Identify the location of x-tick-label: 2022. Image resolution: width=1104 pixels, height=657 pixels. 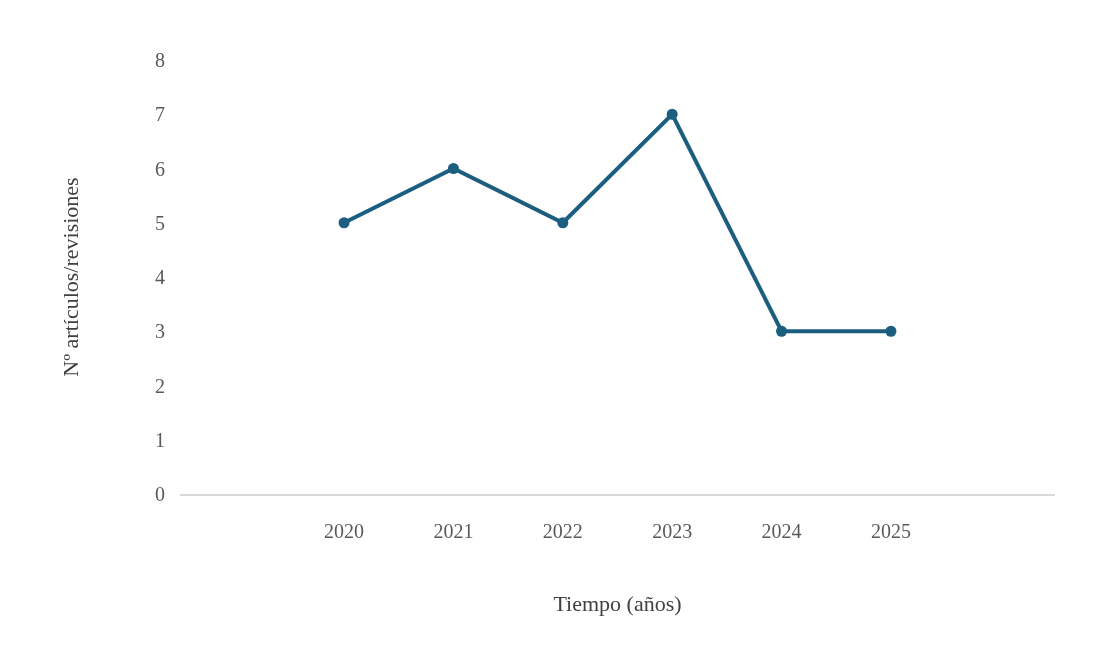
(562, 530).